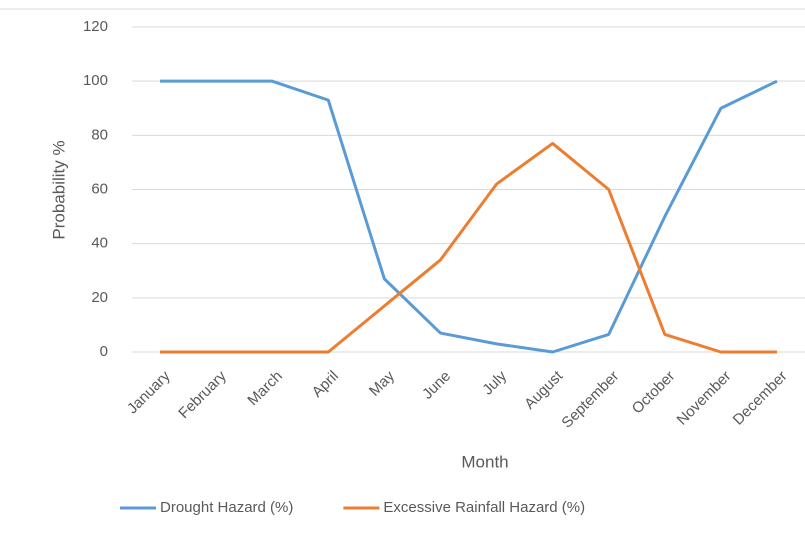  What do you see at coordinates (104, 351) in the screenshot?
I see `y-tick-label: 0` at bounding box center [104, 351].